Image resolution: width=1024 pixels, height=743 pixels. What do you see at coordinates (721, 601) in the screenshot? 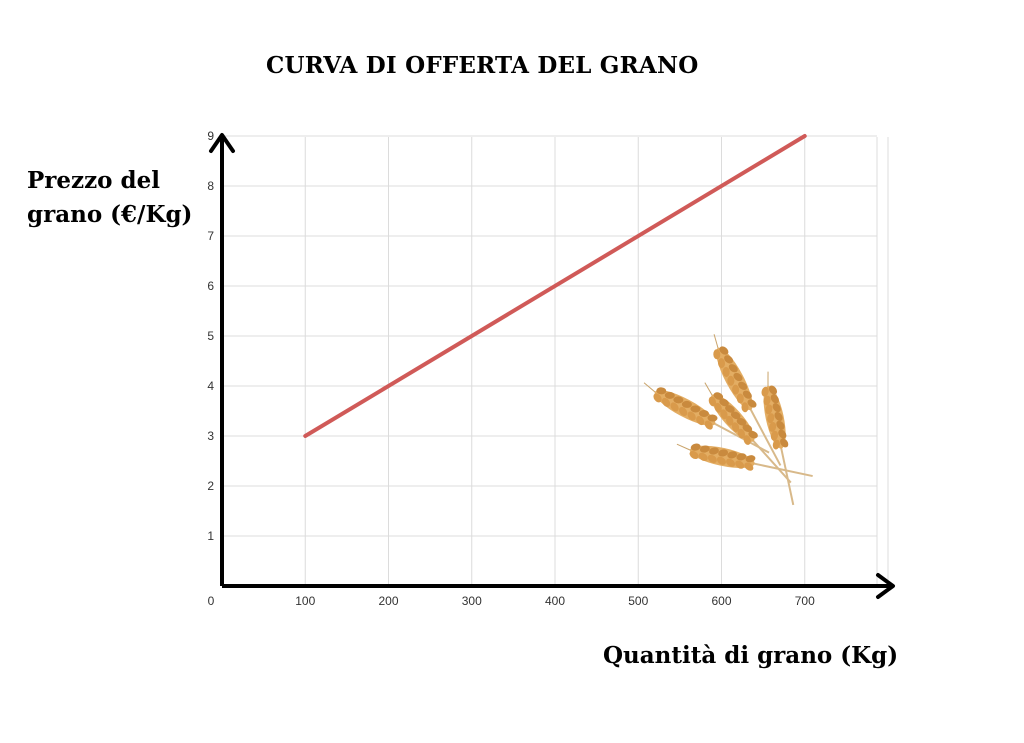
I see `x-tick-label: 600` at bounding box center [721, 601].